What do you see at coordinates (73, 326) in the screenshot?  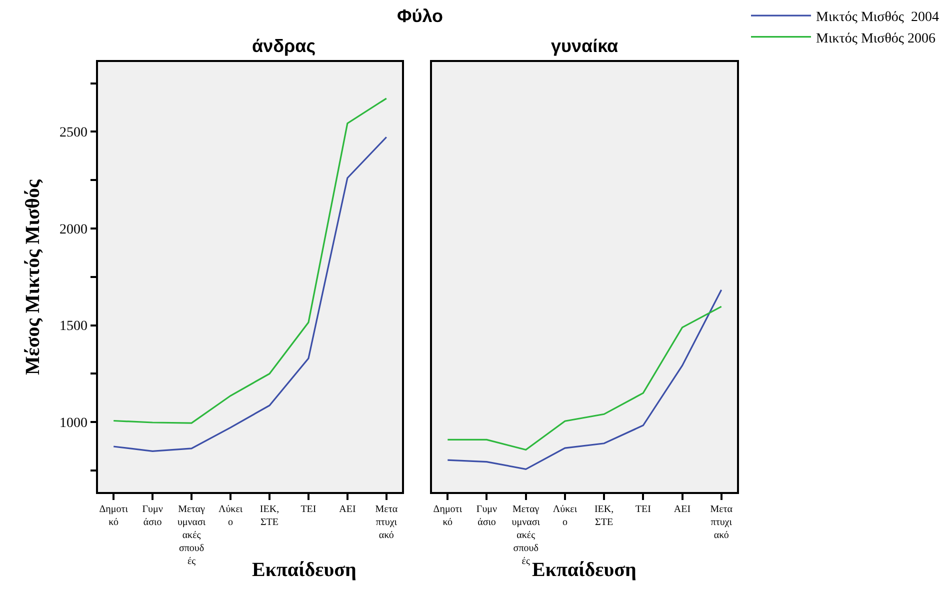 I see `y-tick-label: 1500` at bounding box center [73, 326].